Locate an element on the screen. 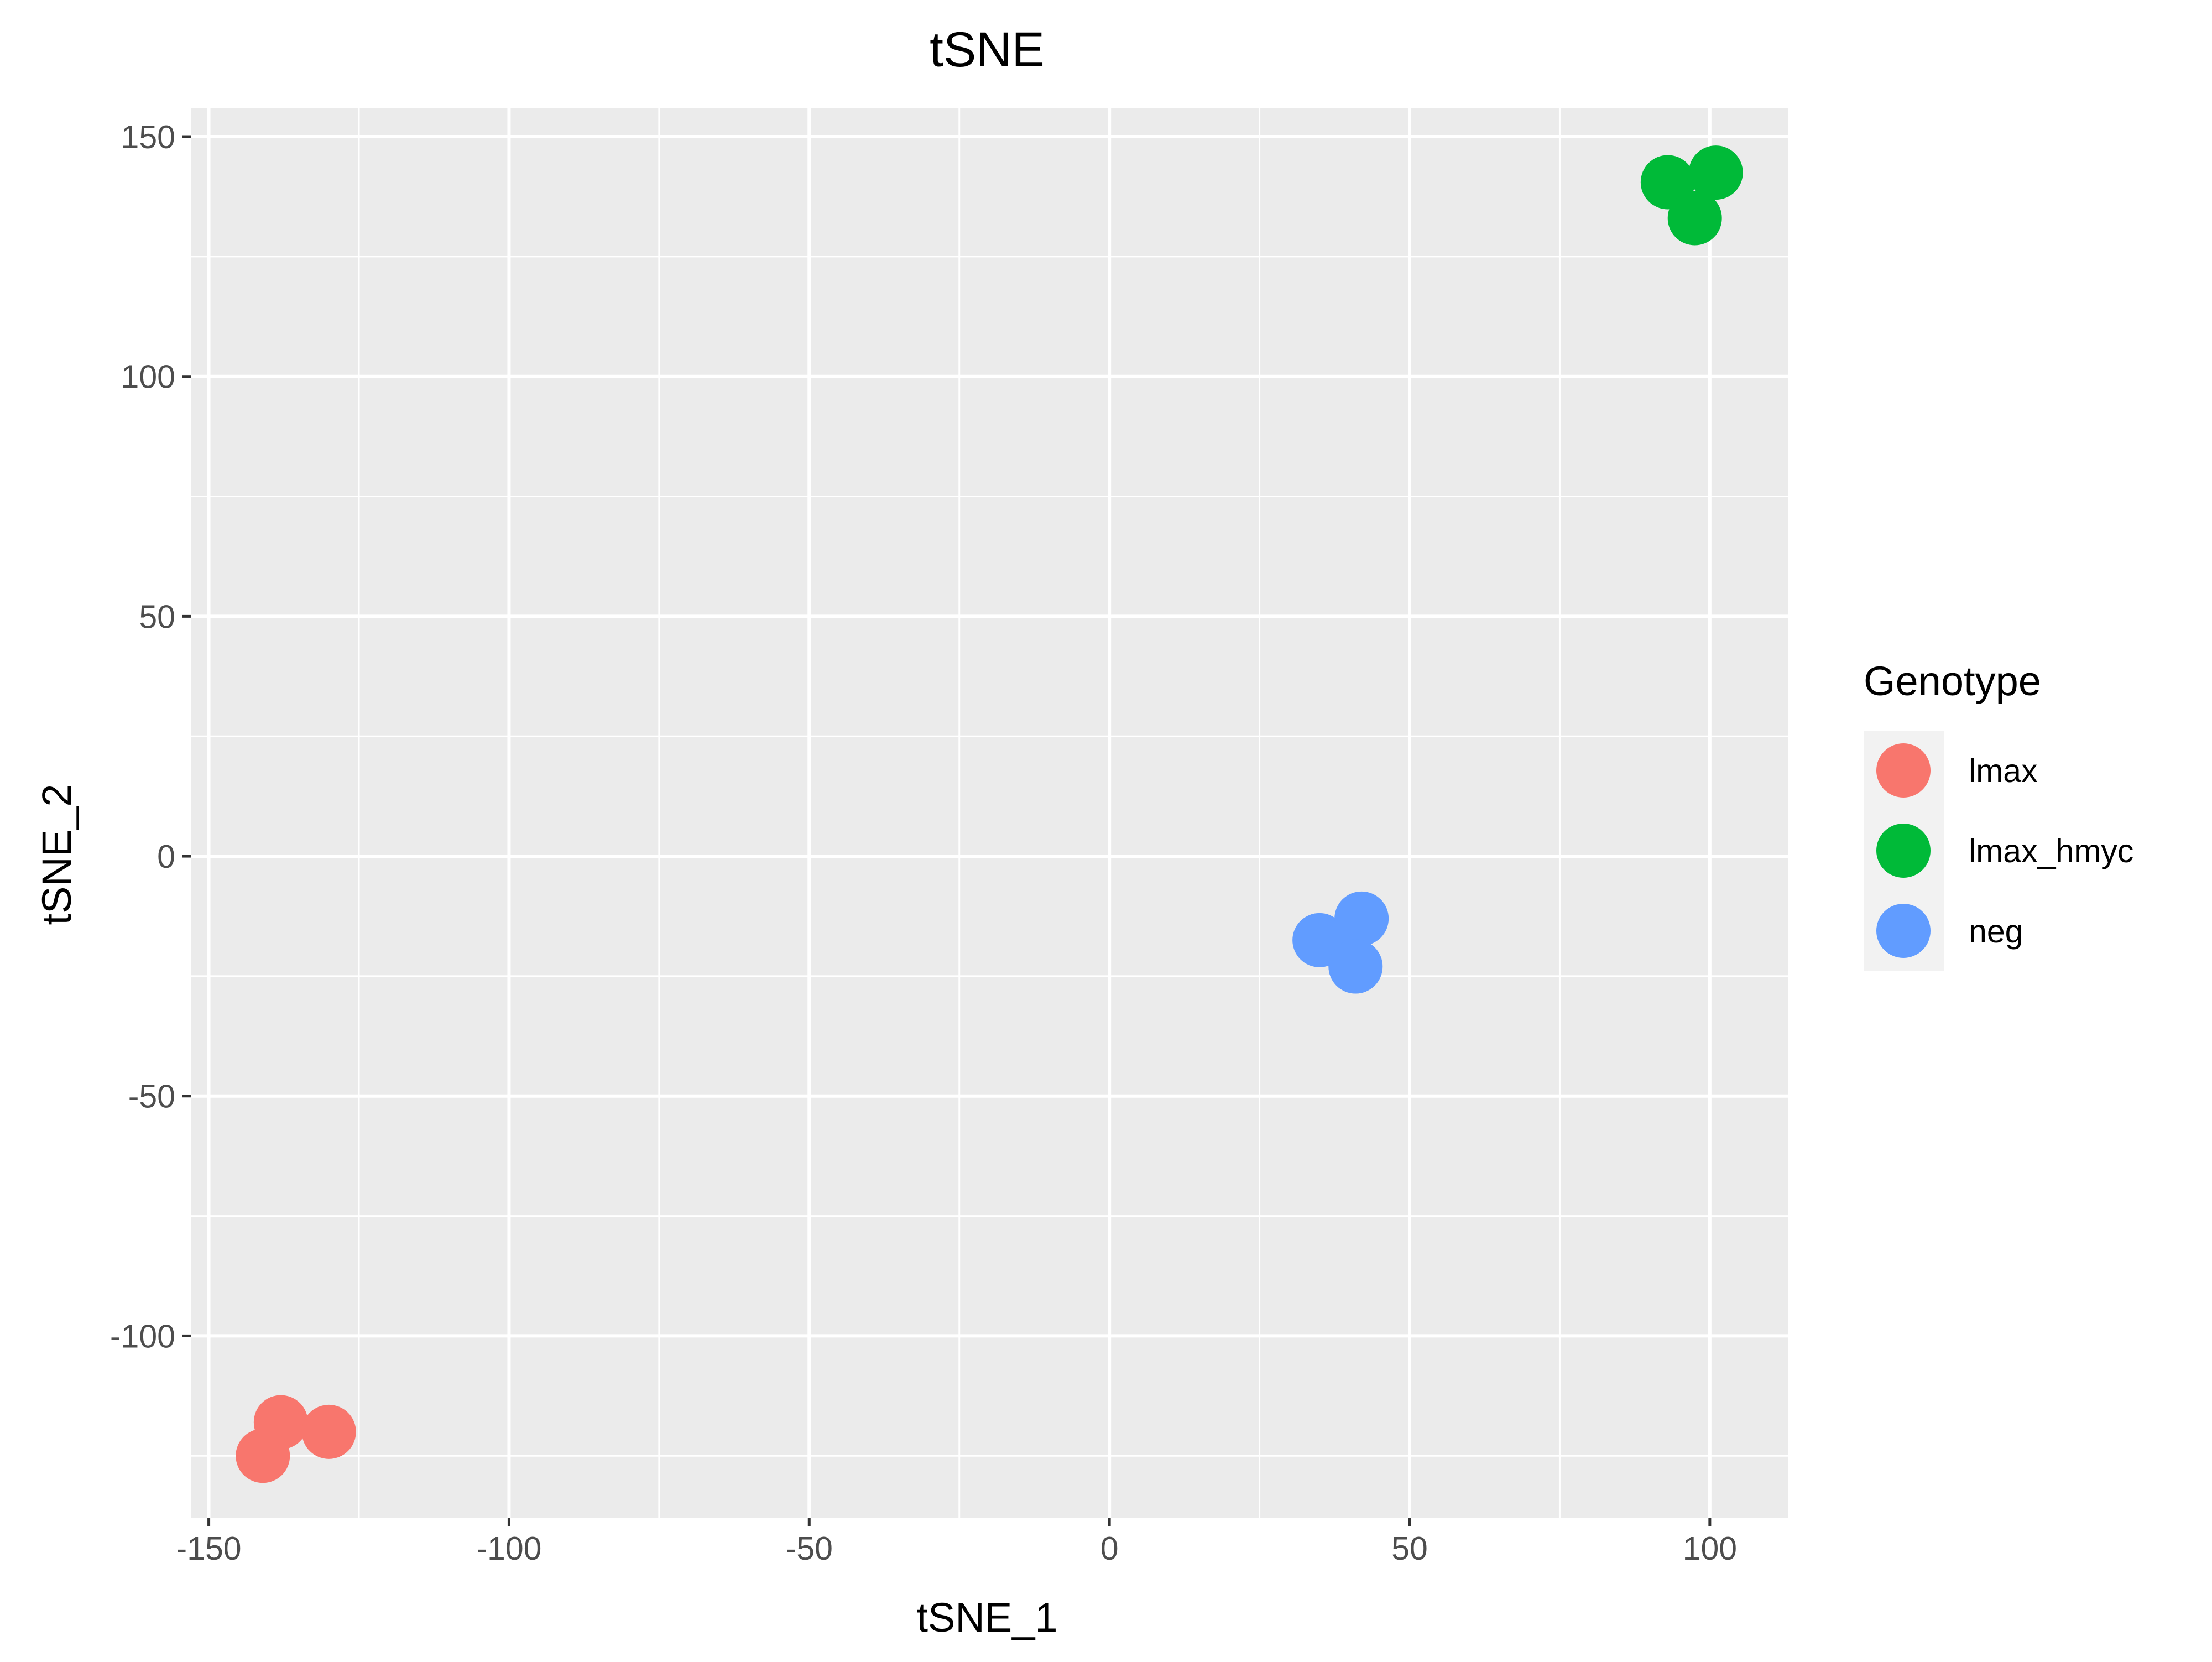 The height and width of the screenshot is (1662, 2212). x-axis-title: tSNE_1 is located at coordinates (986, 1617).